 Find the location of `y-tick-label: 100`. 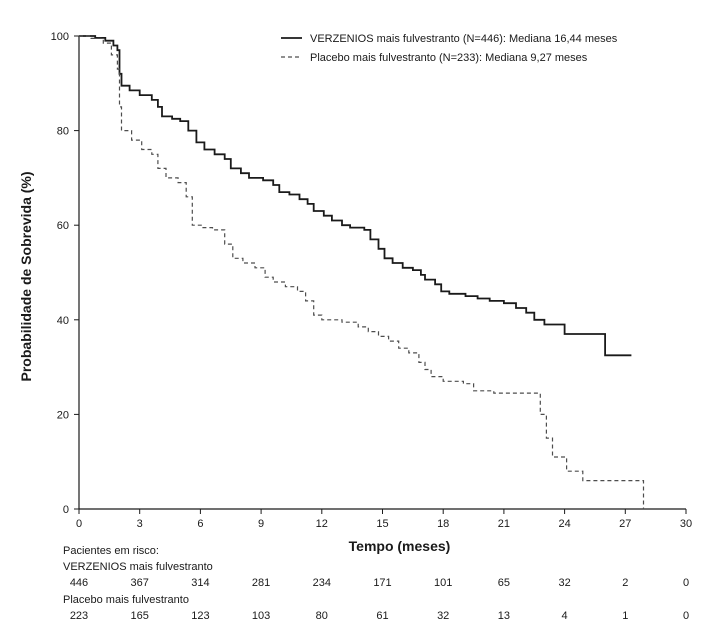

y-tick-label: 100 is located at coordinates (60, 37).